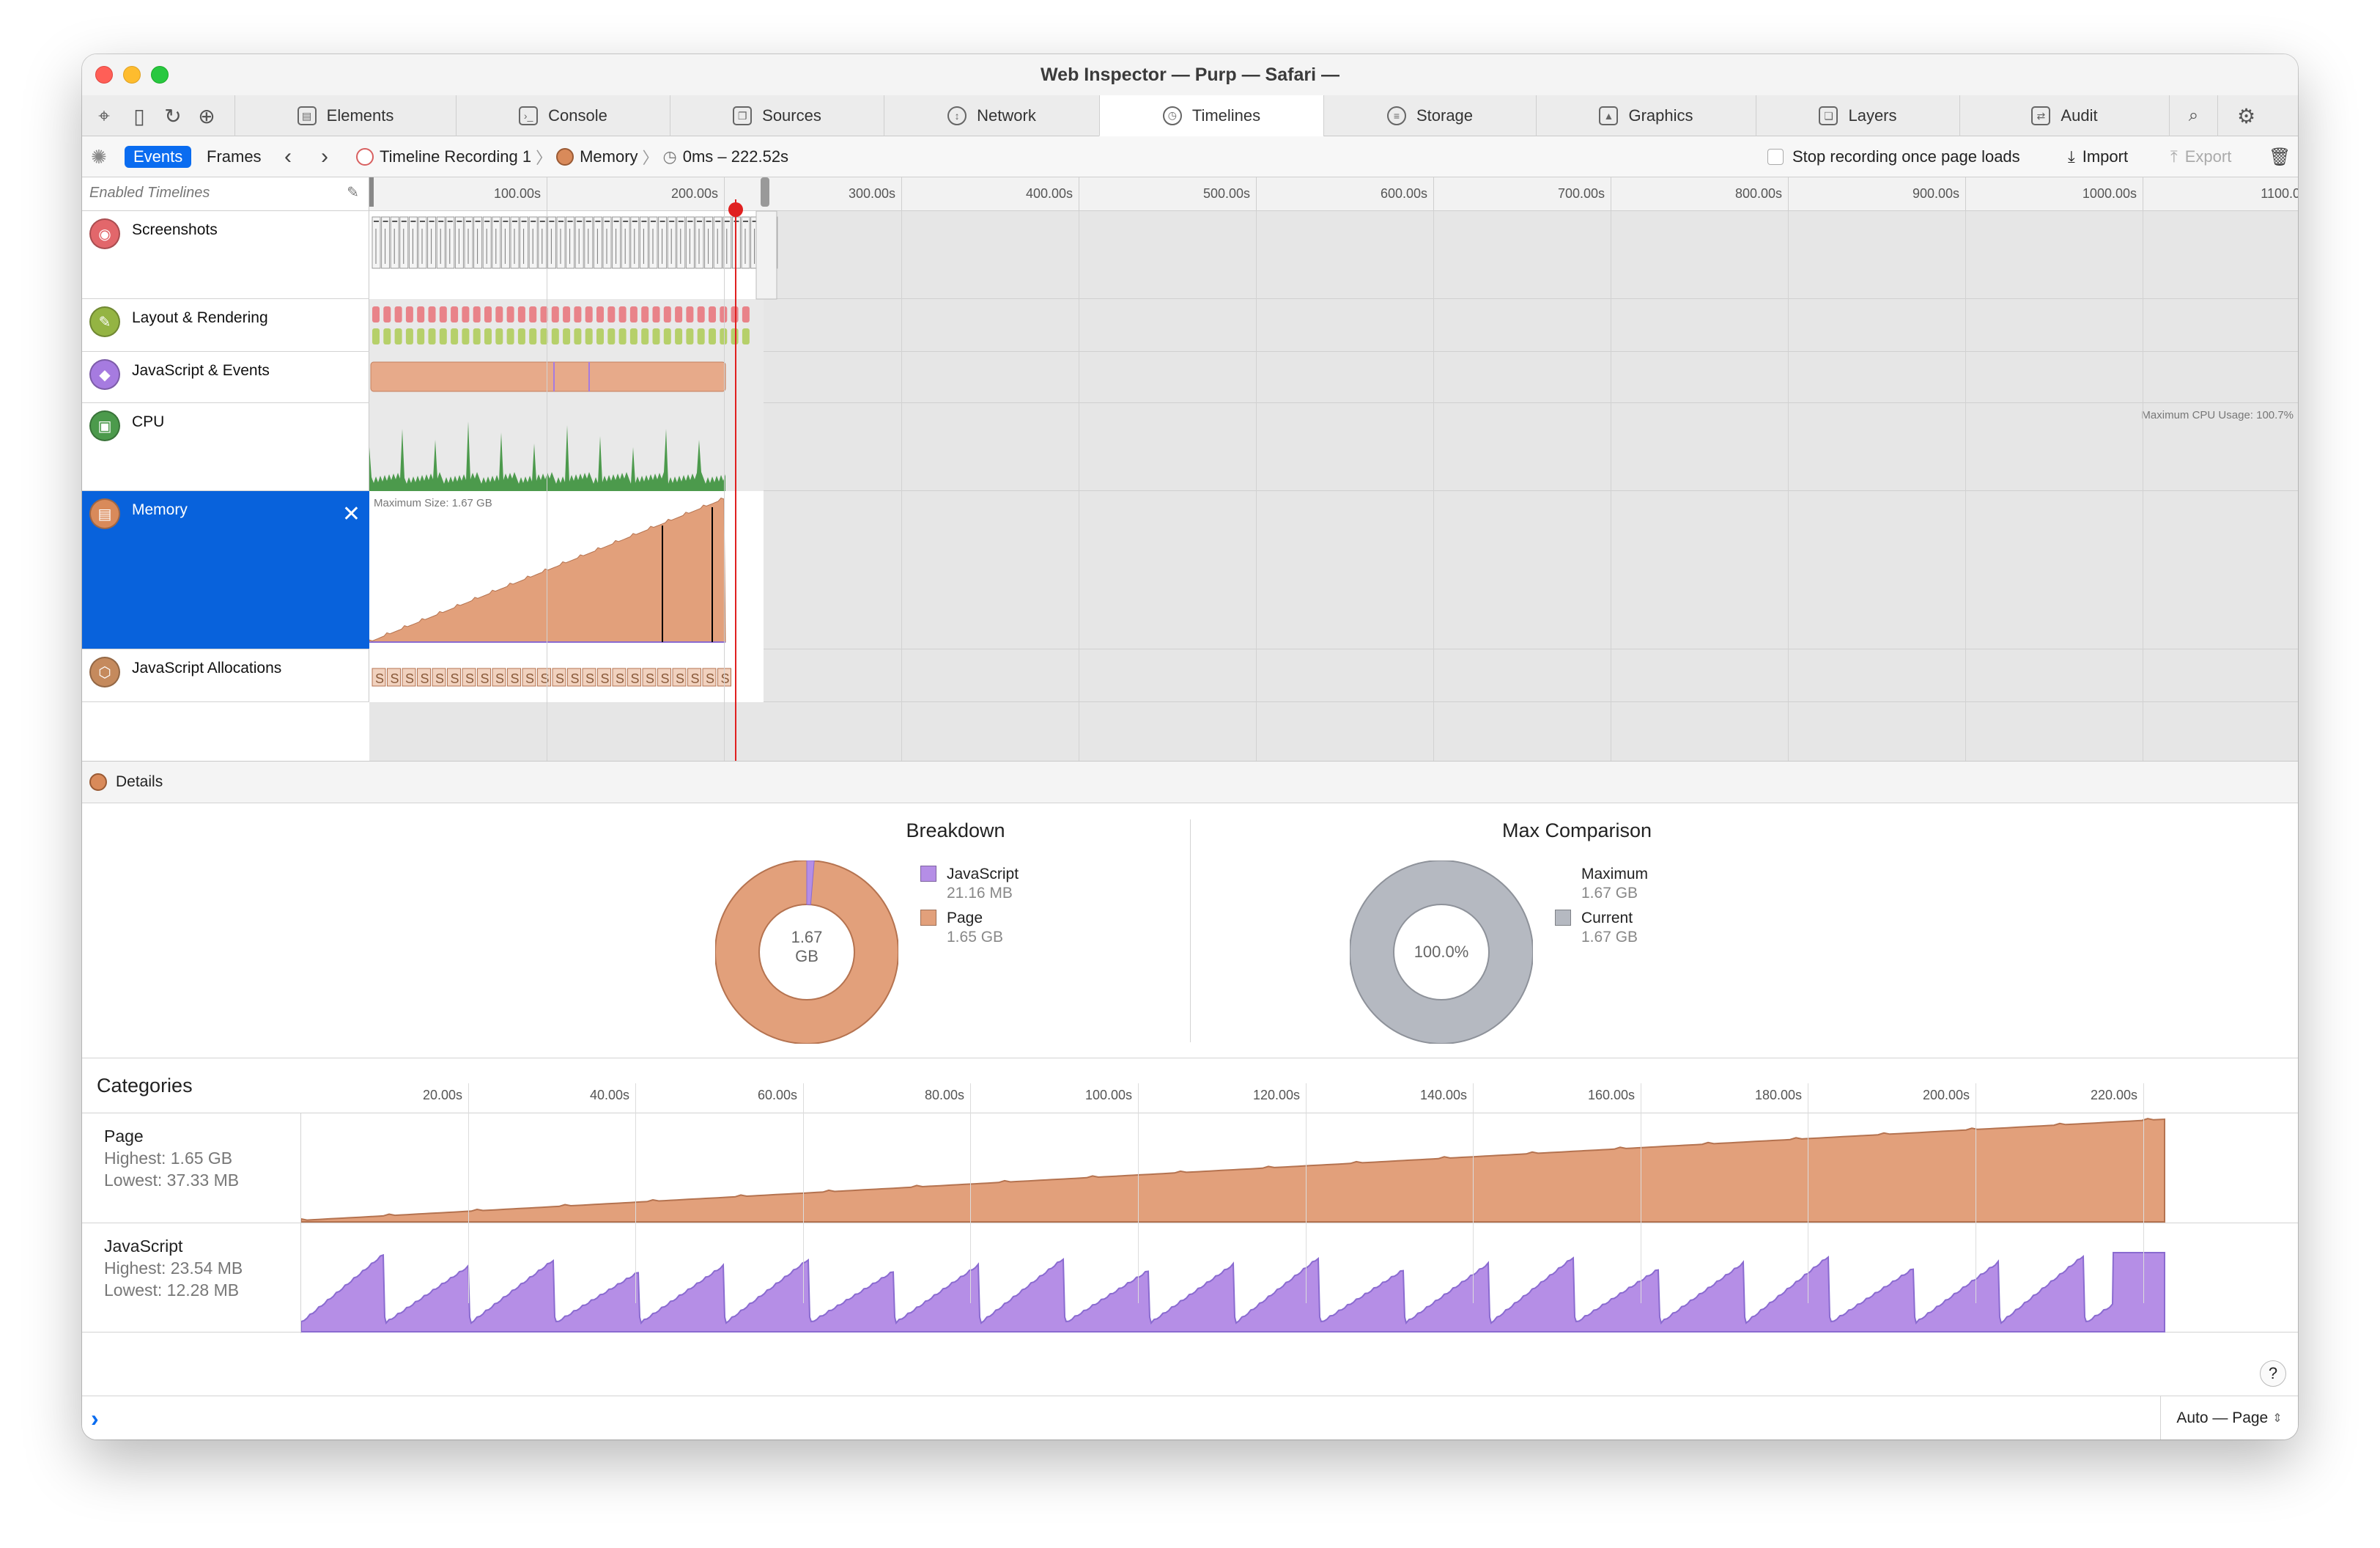 This screenshot has width=2380, height=1548. Describe the element at coordinates (225, 325) in the screenshot. I see `timeline-row-layout: ✎ Layout & Rendering` at that location.